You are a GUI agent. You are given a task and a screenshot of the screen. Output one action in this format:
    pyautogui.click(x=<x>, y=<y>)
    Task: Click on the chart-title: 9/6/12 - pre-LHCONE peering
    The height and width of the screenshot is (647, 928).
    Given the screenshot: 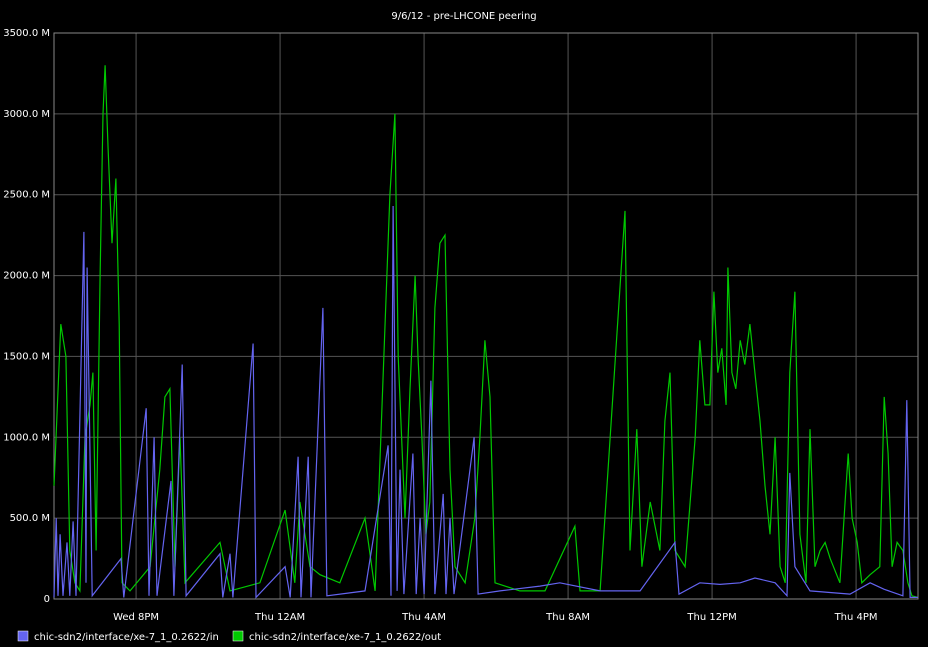 What is the action you would take?
    pyautogui.click(x=463, y=16)
    